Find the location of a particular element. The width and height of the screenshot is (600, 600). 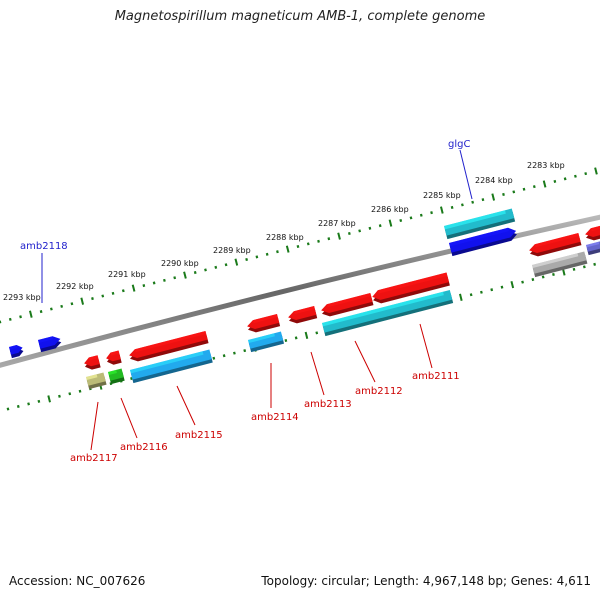

gene-label-amb2112: amb2112 is located at coordinates (379, 391).